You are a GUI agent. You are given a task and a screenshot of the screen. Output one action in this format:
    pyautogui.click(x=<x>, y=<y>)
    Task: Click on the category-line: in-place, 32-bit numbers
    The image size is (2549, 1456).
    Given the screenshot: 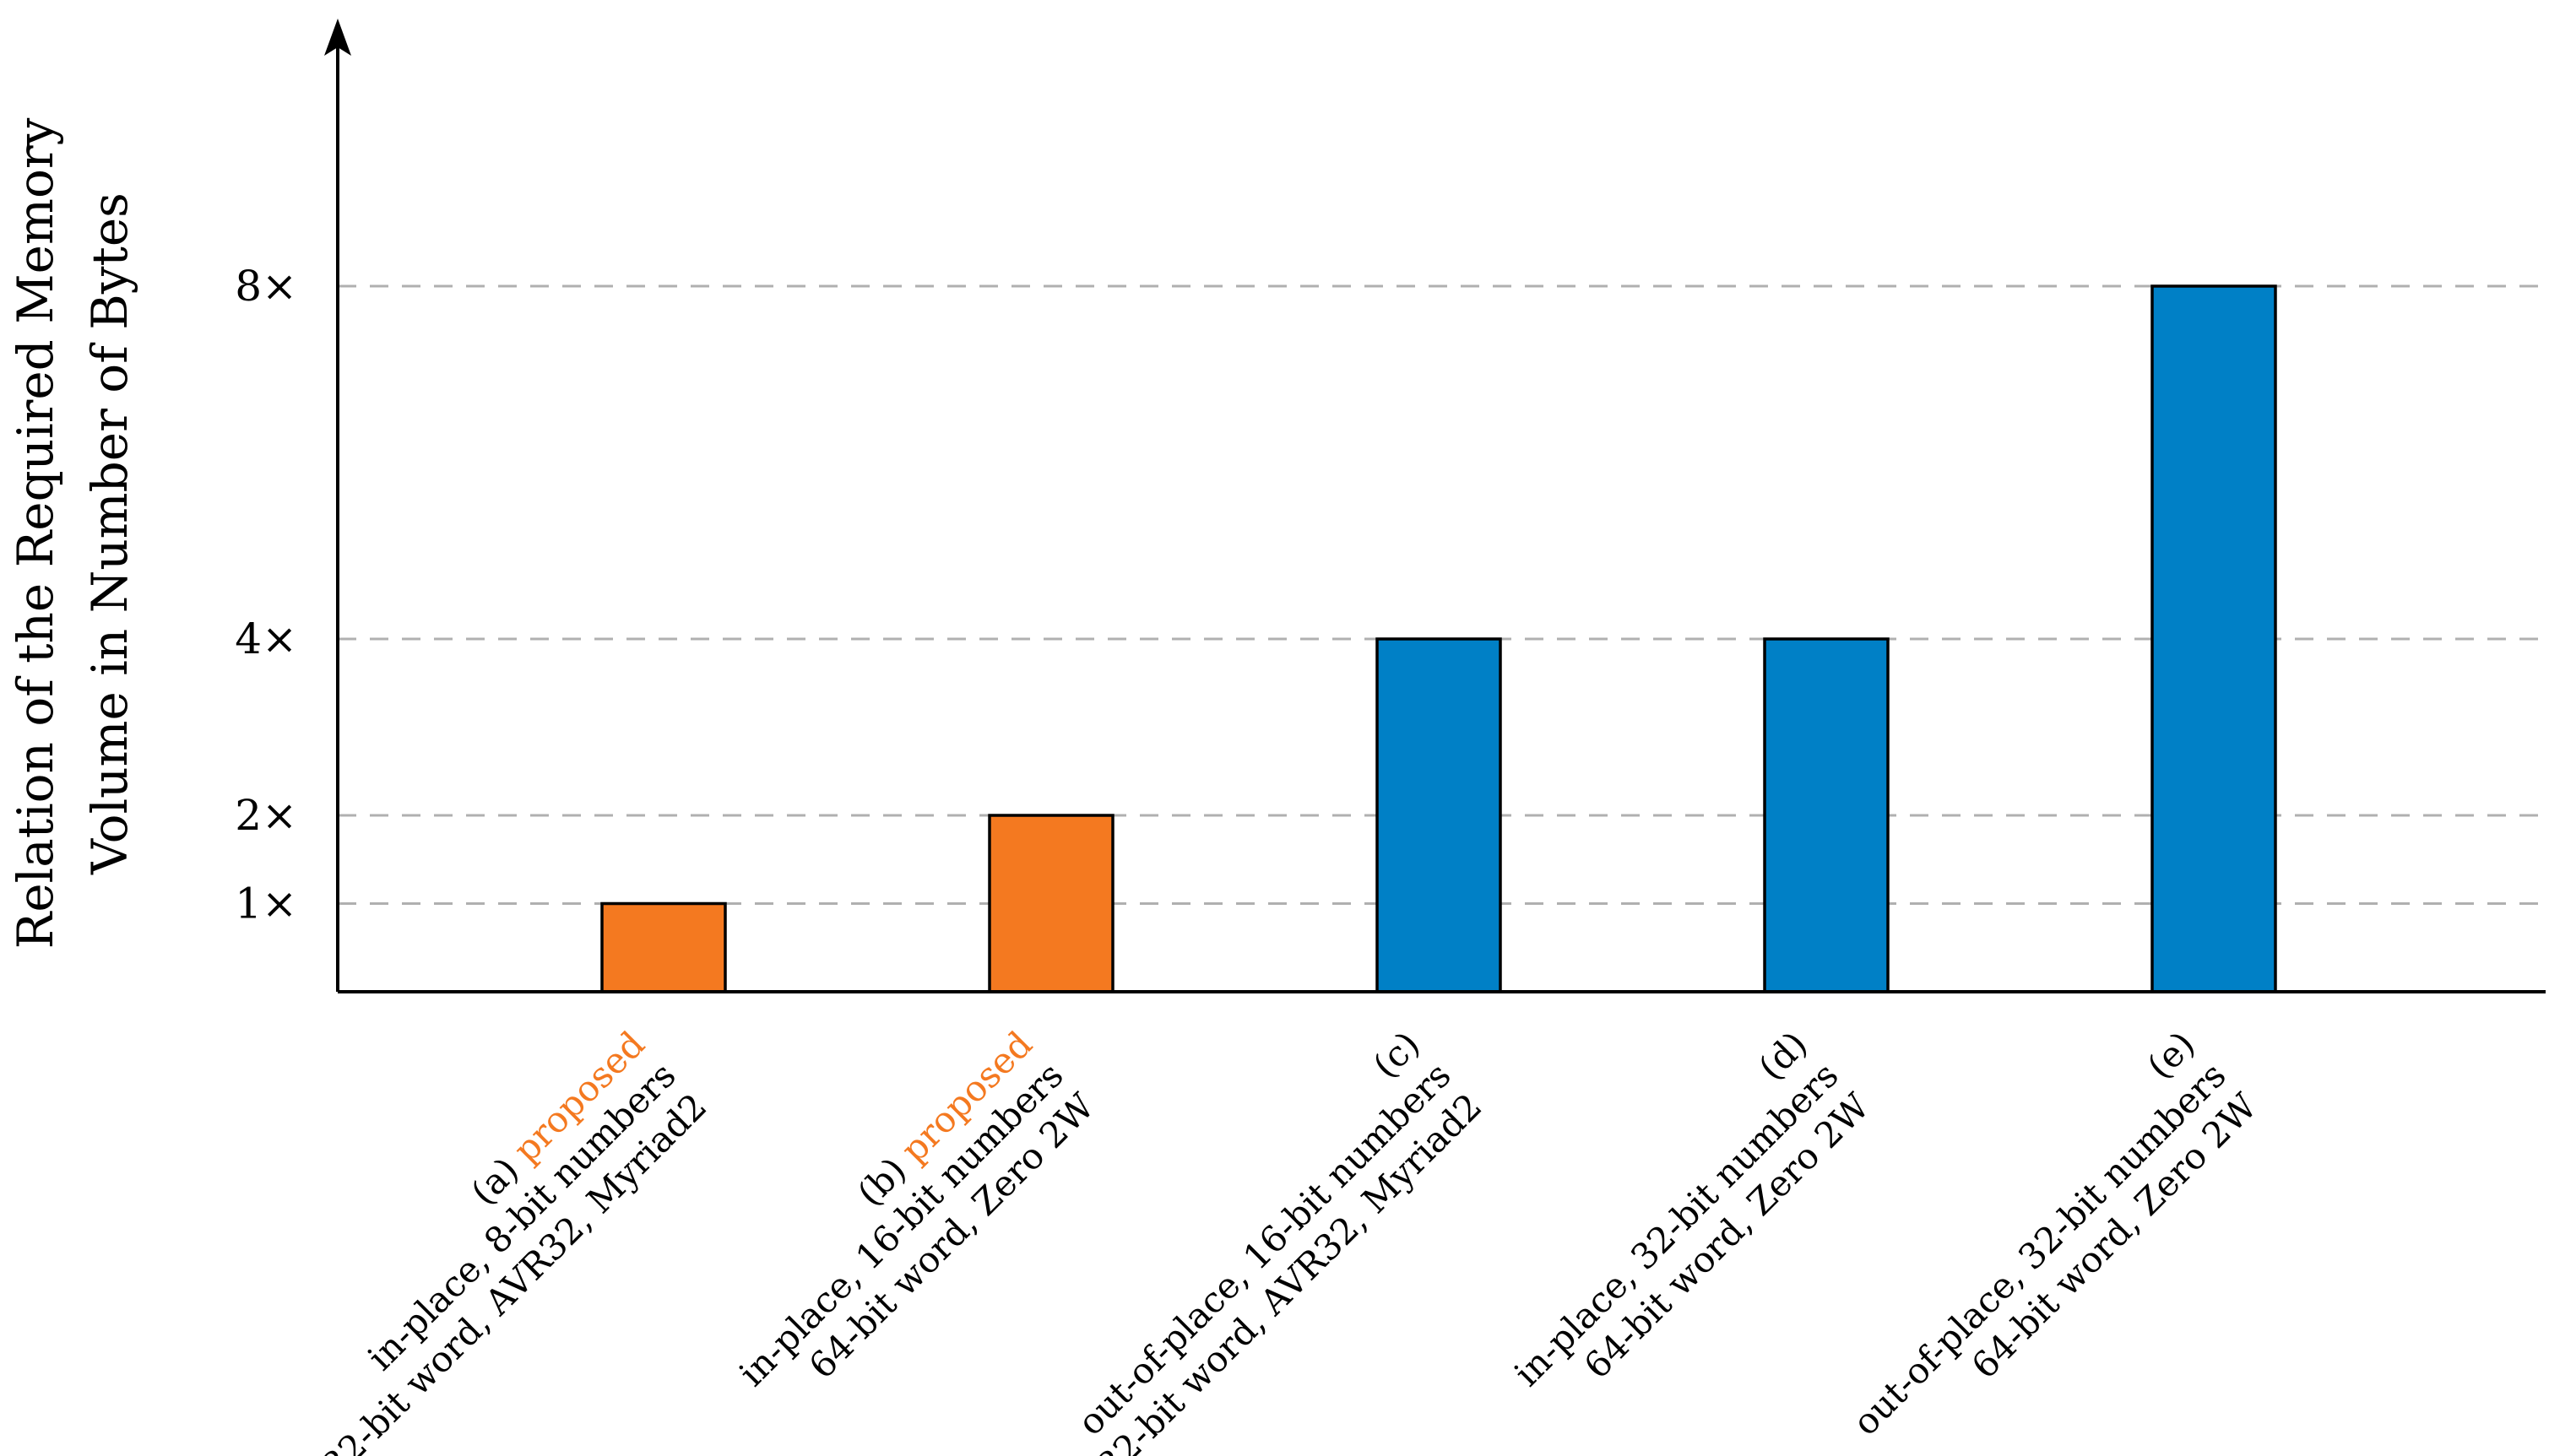 What is the action you would take?
    pyautogui.click(x=1677, y=1224)
    